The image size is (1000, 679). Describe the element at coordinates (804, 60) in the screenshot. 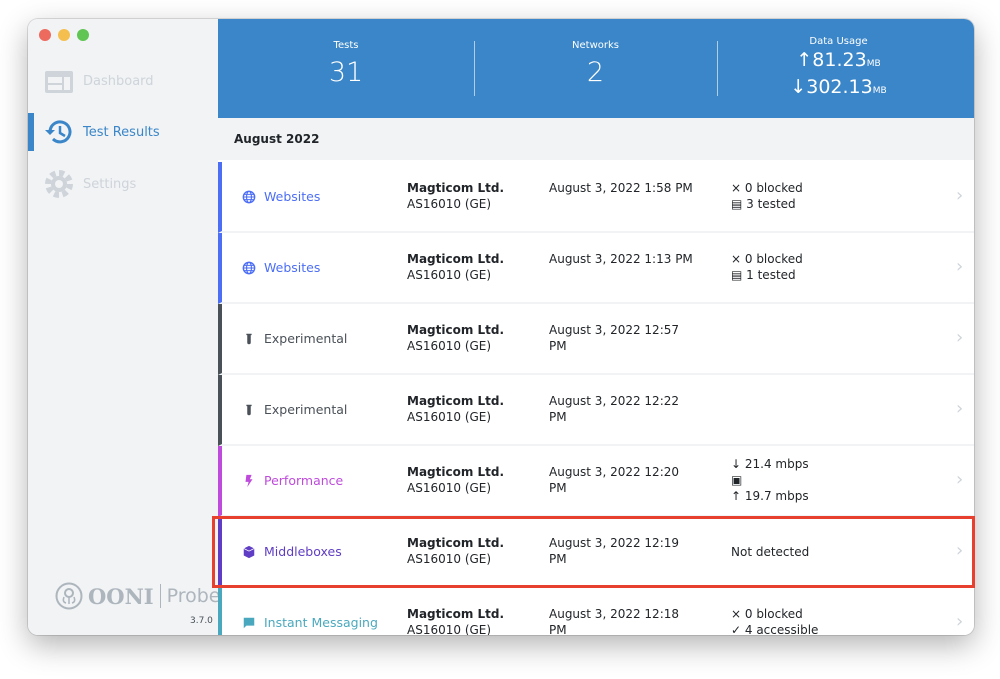

I see `arrow-up-icon: ↑` at that location.